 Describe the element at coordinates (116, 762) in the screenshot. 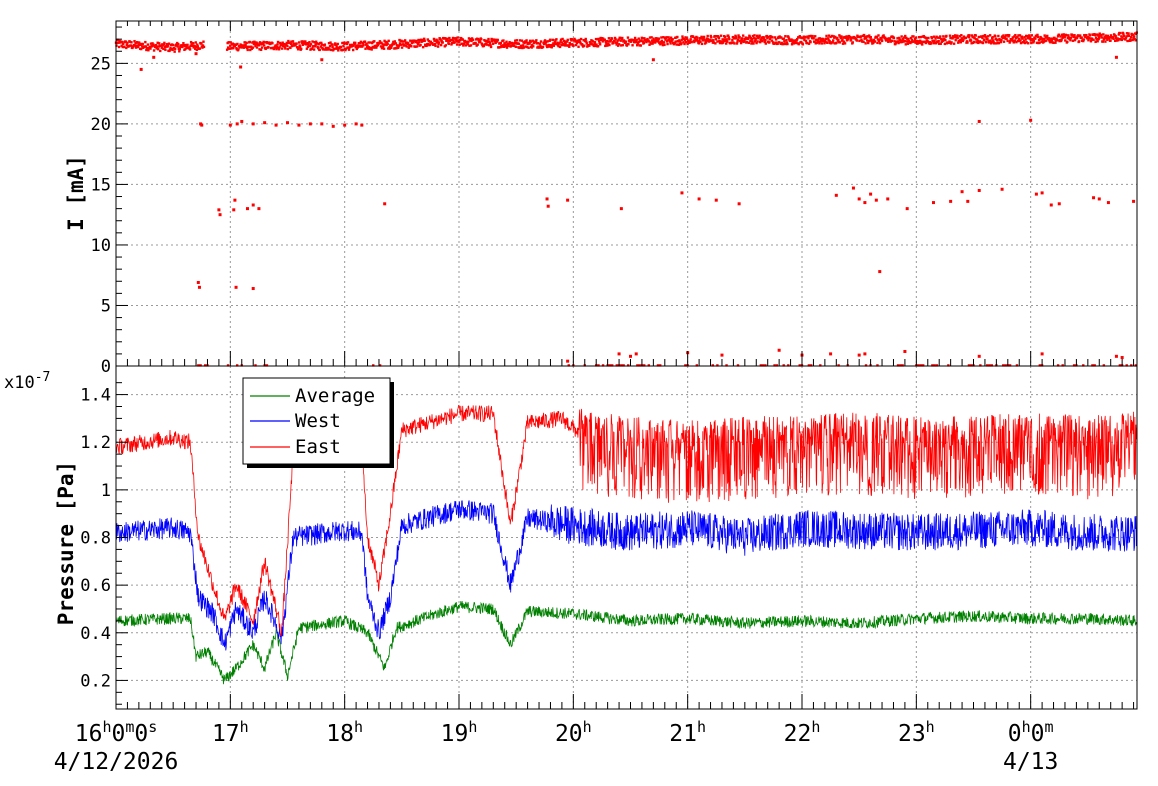

I see `x-date-label: 4/12/2026` at that location.